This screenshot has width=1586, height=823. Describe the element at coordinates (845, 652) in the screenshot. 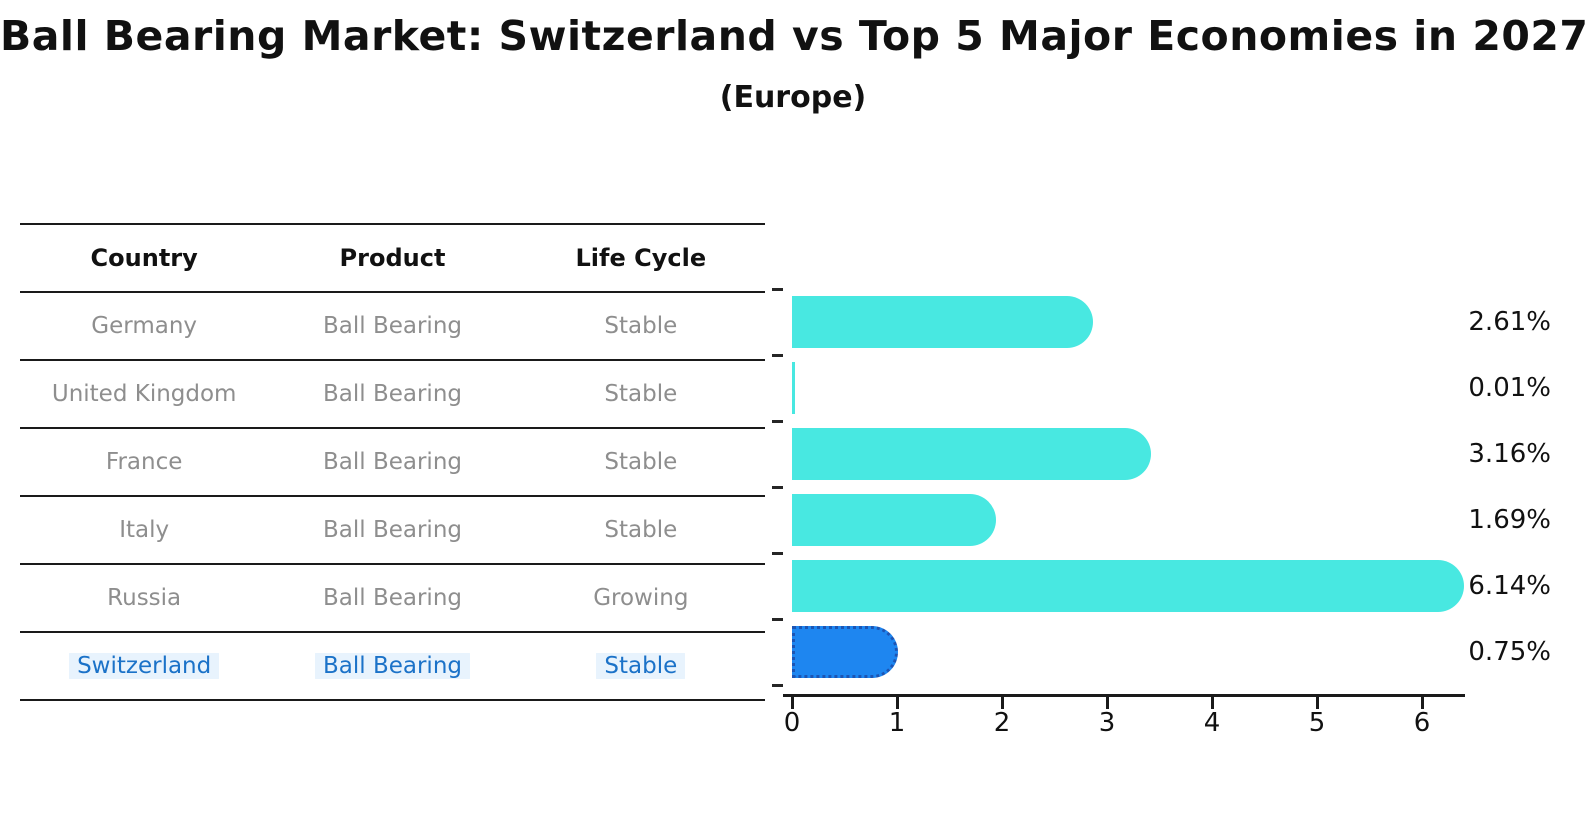

I see `bar-highlight-switzerland` at that location.